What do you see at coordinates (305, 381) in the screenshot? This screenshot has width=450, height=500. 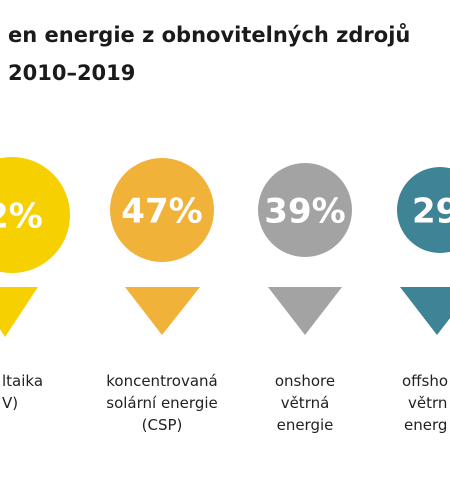 I see `label: onshore` at bounding box center [305, 381].